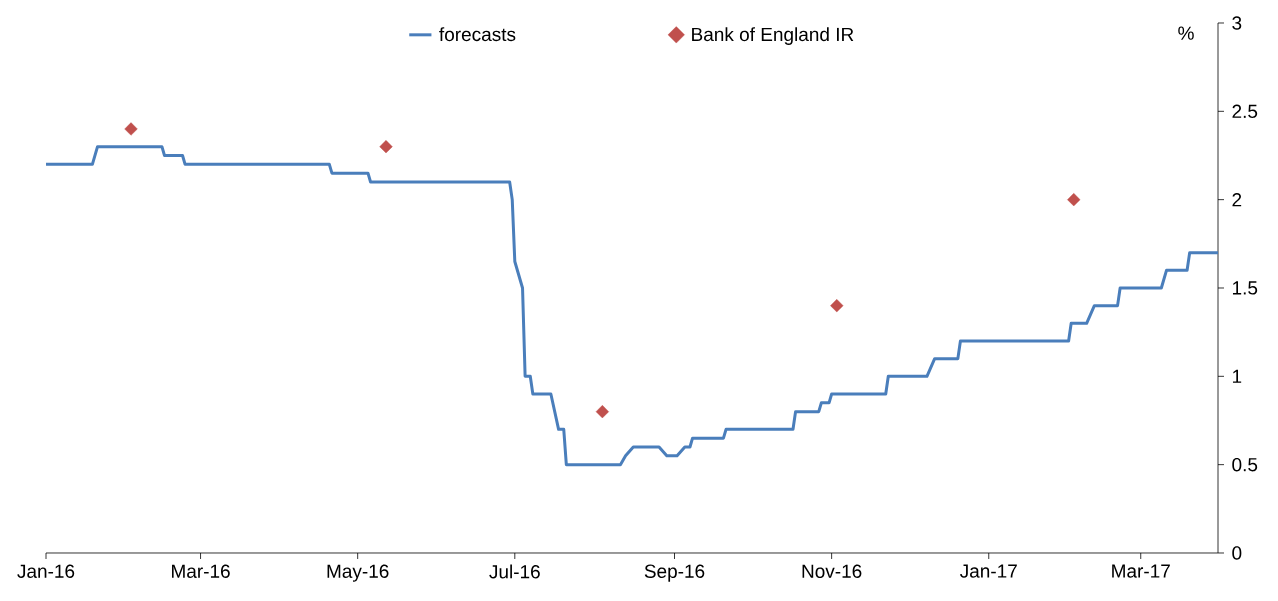 Image resolution: width=1278 pixels, height=601 pixels. I want to click on y-tick-label: 3, so click(1237, 23).